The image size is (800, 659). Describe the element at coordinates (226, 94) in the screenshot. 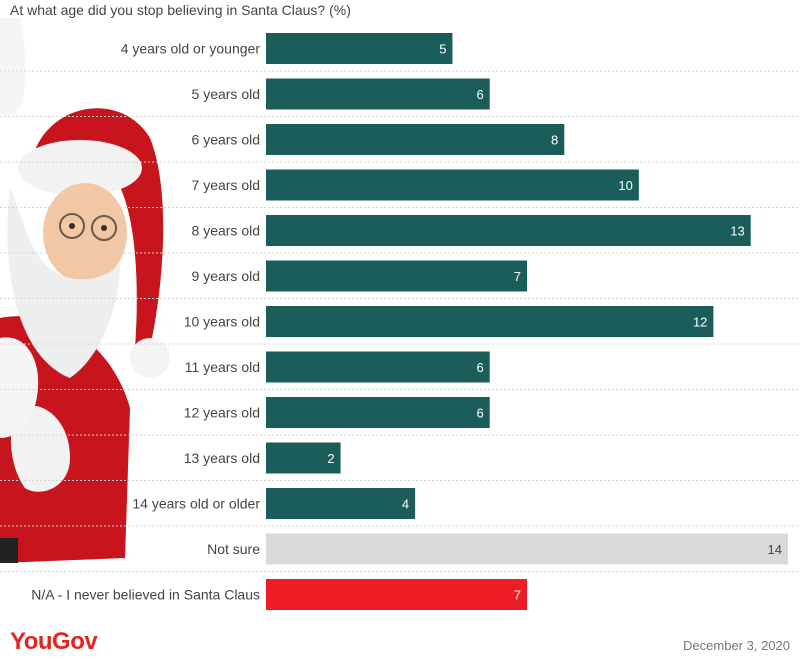

I see `category-label: 5 years old` at that location.